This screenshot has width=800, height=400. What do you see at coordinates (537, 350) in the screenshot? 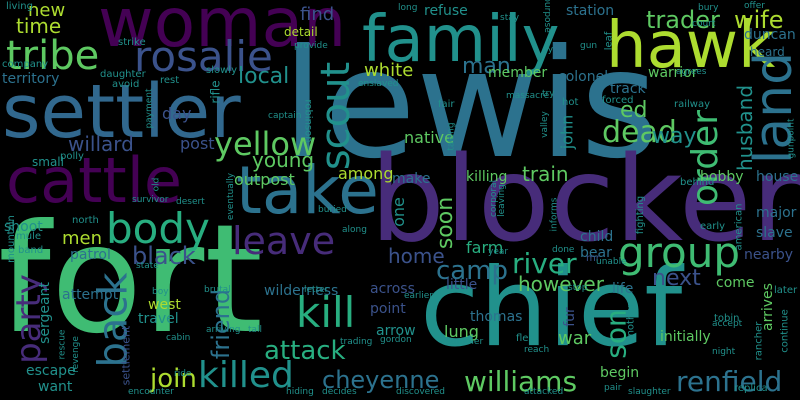
I see `word-reach: reach` at bounding box center [537, 350].